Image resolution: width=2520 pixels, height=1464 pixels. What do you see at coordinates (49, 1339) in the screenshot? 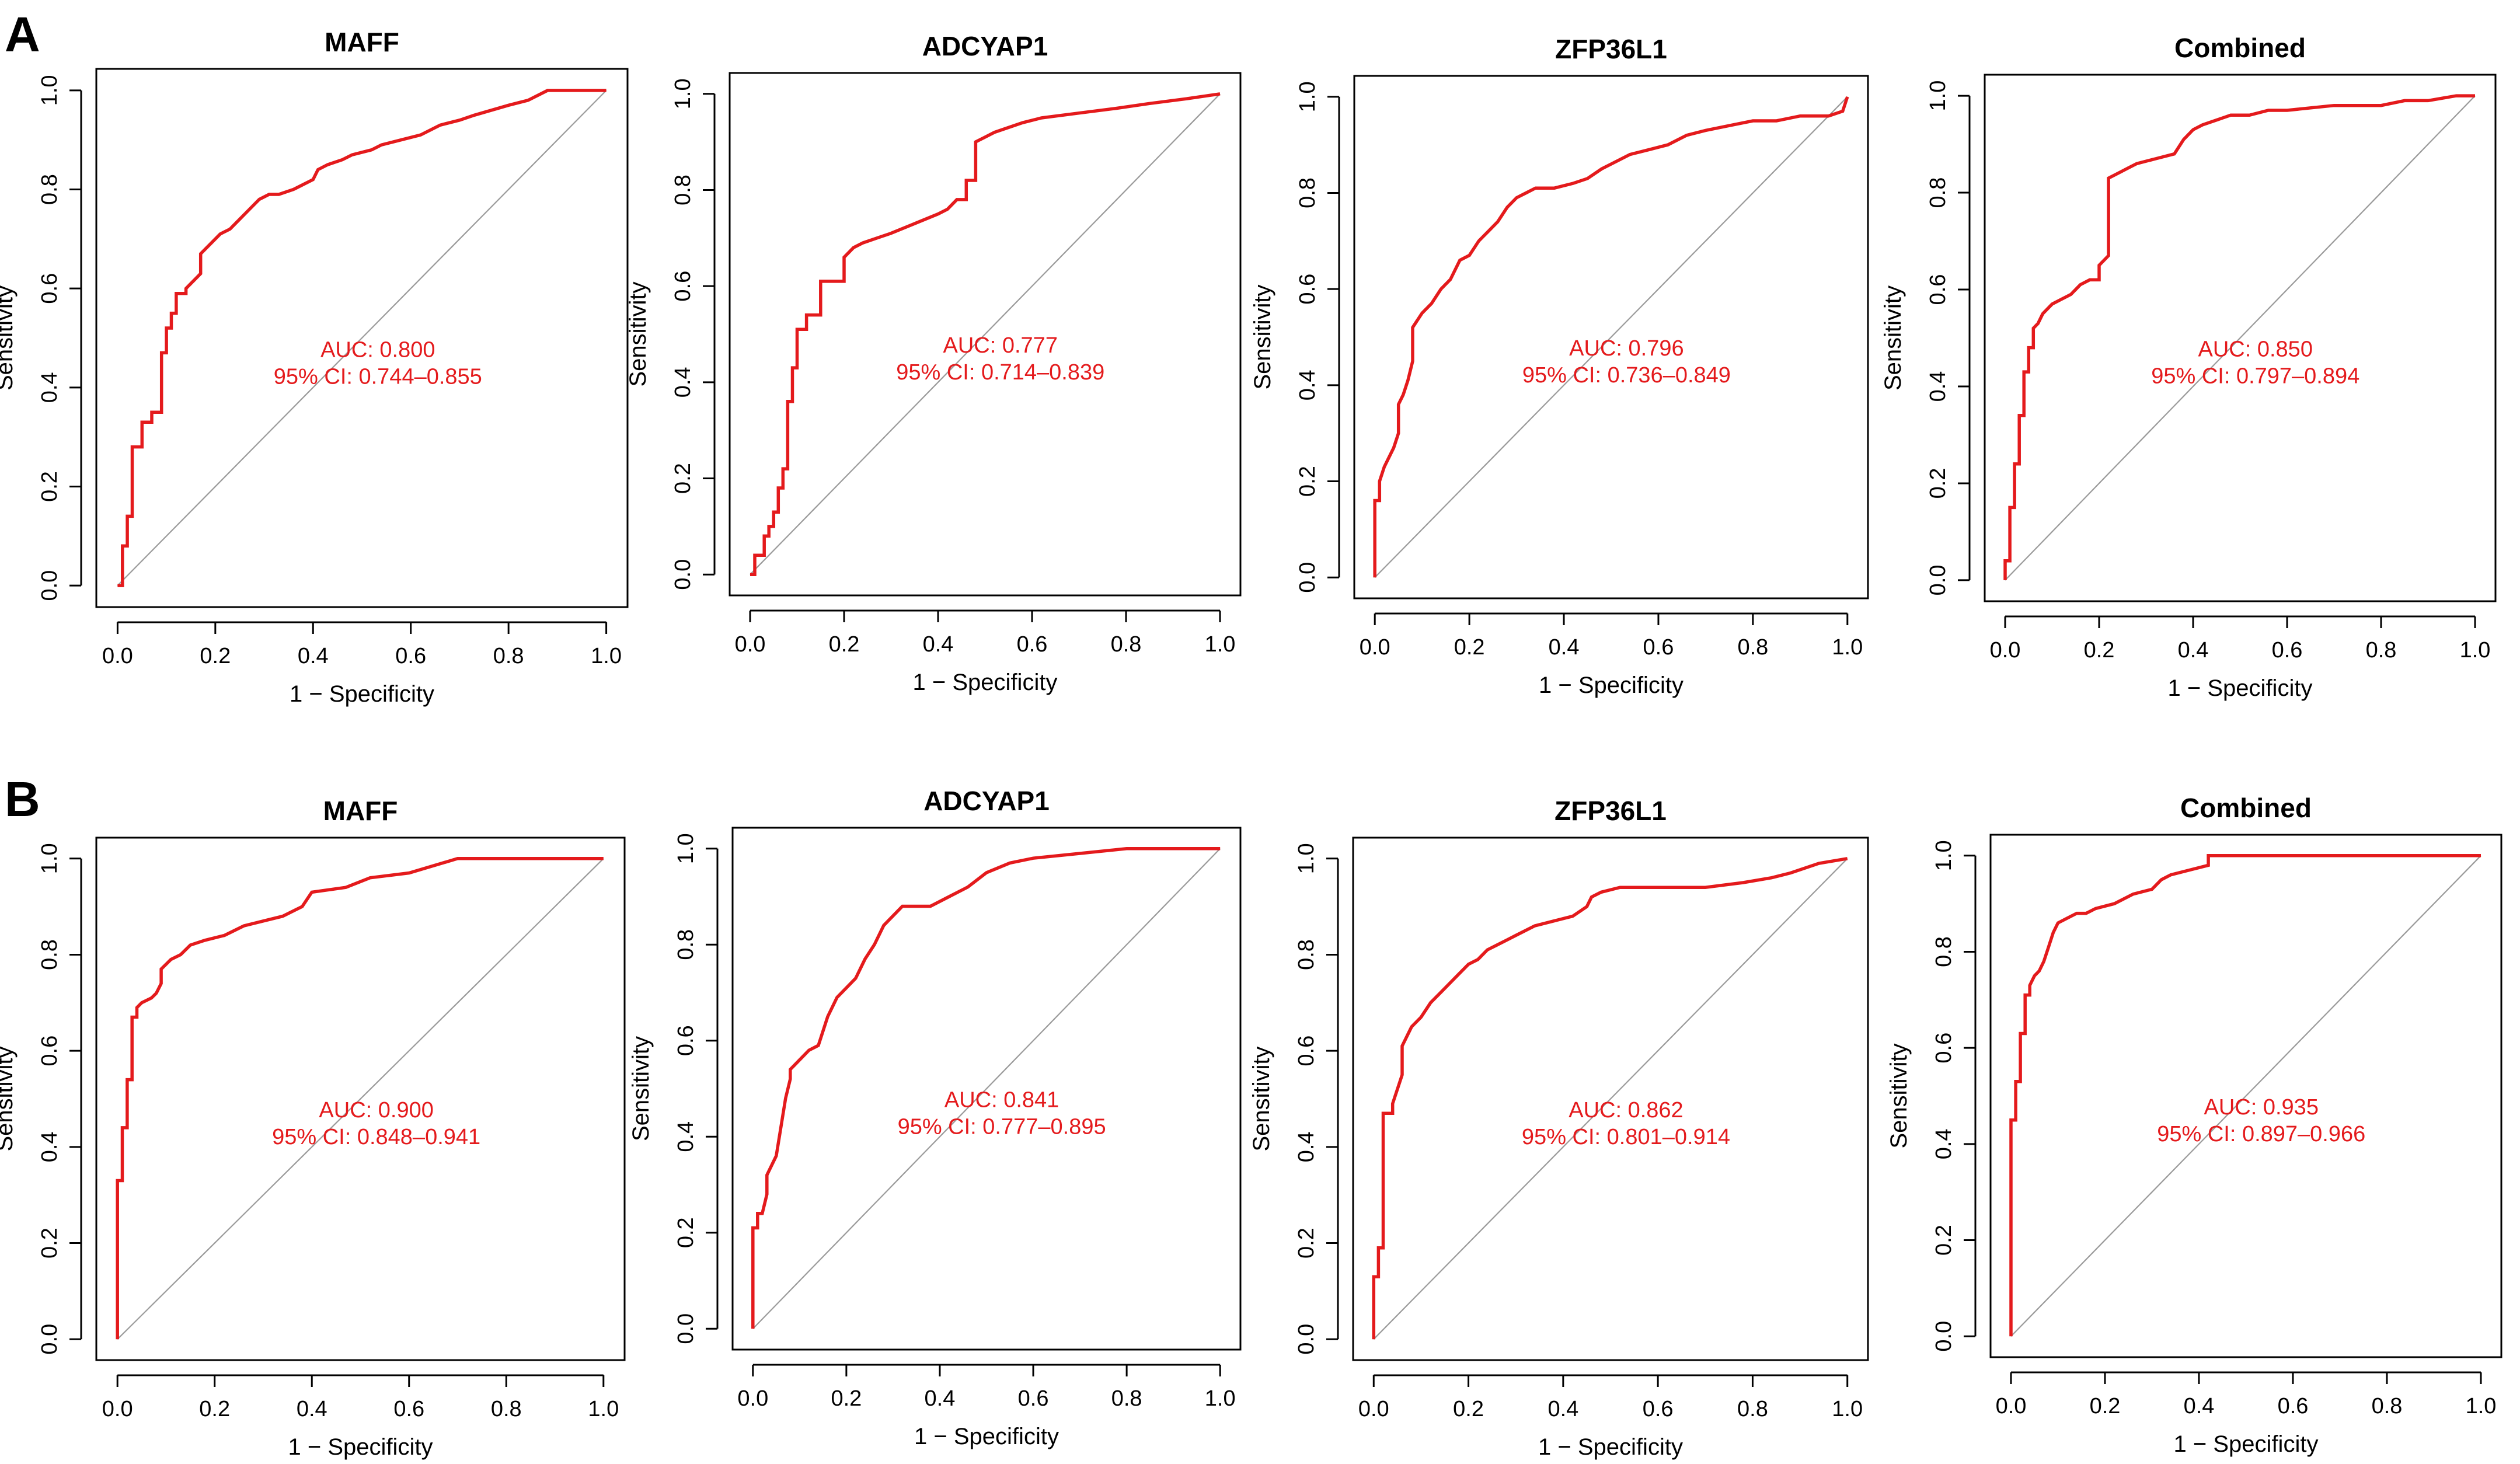
I see `chart-5-y-tick-label-0: 0.0` at bounding box center [49, 1339].